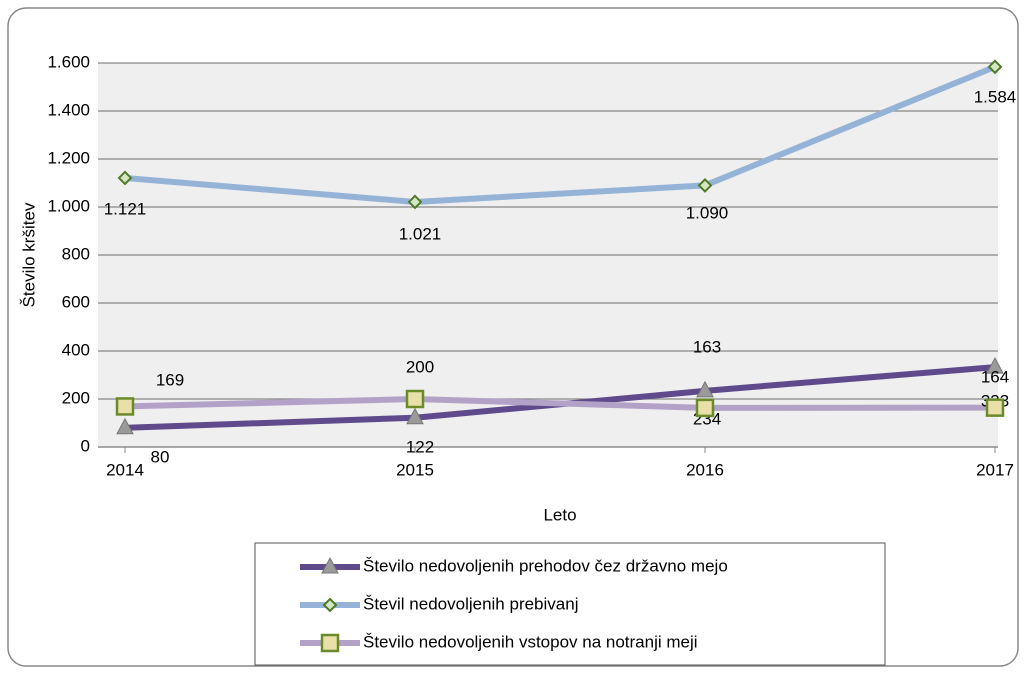  What do you see at coordinates (705, 469) in the screenshot?
I see `x-tick-label: 2016` at bounding box center [705, 469].